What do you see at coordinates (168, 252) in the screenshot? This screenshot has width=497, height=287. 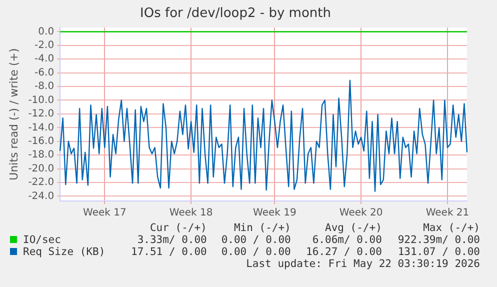 I see `text: 17.51 / 0.00` at bounding box center [168, 252].